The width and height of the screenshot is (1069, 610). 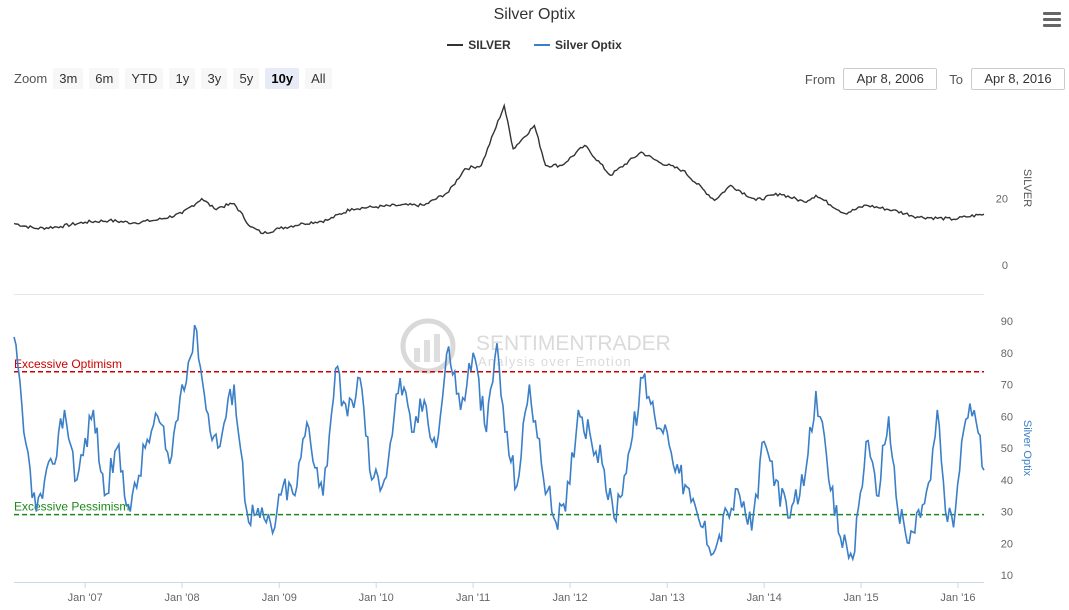 What do you see at coordinates (542, 45) in the screenshot?
I see `legend-line-silver-optix` at bounding box center [542, 45].